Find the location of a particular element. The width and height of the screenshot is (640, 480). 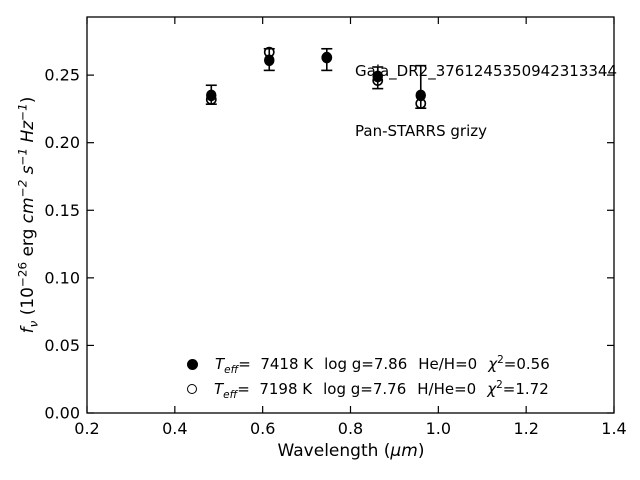

ylabel-hz-power: −1 is located at coordinates (22, 112).